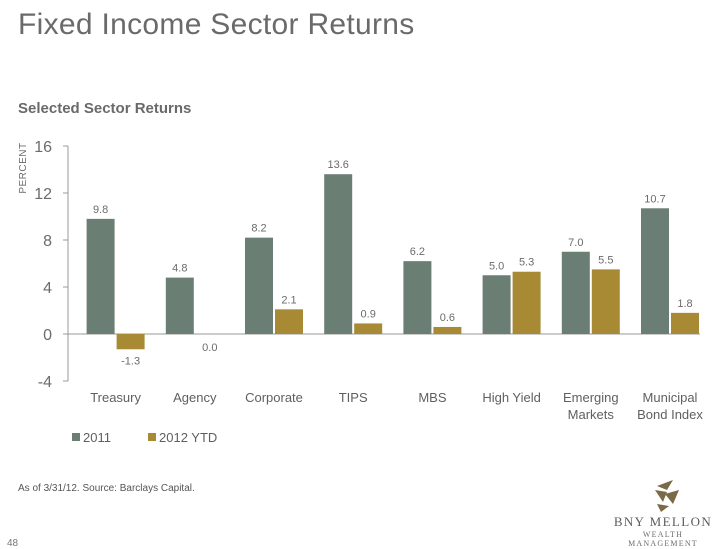  What do you see at coordinates (47, 241) in the screenshot?
I see `y-tick-label: 8` at bounding box center [47, 241].